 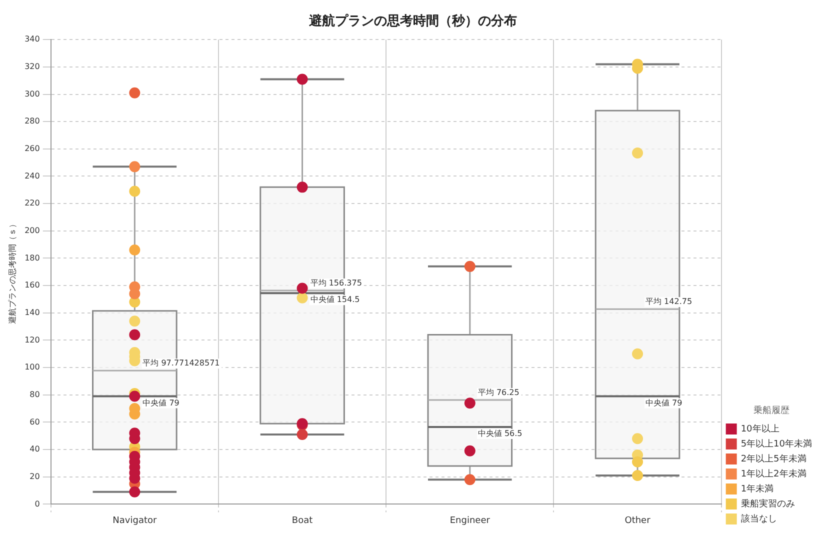 What do you see at coordinates (412, 21) in the screenshot?
I see `chart-title: 避航プランの思考時間（秒）の分布` at bounding box center [412, 21].